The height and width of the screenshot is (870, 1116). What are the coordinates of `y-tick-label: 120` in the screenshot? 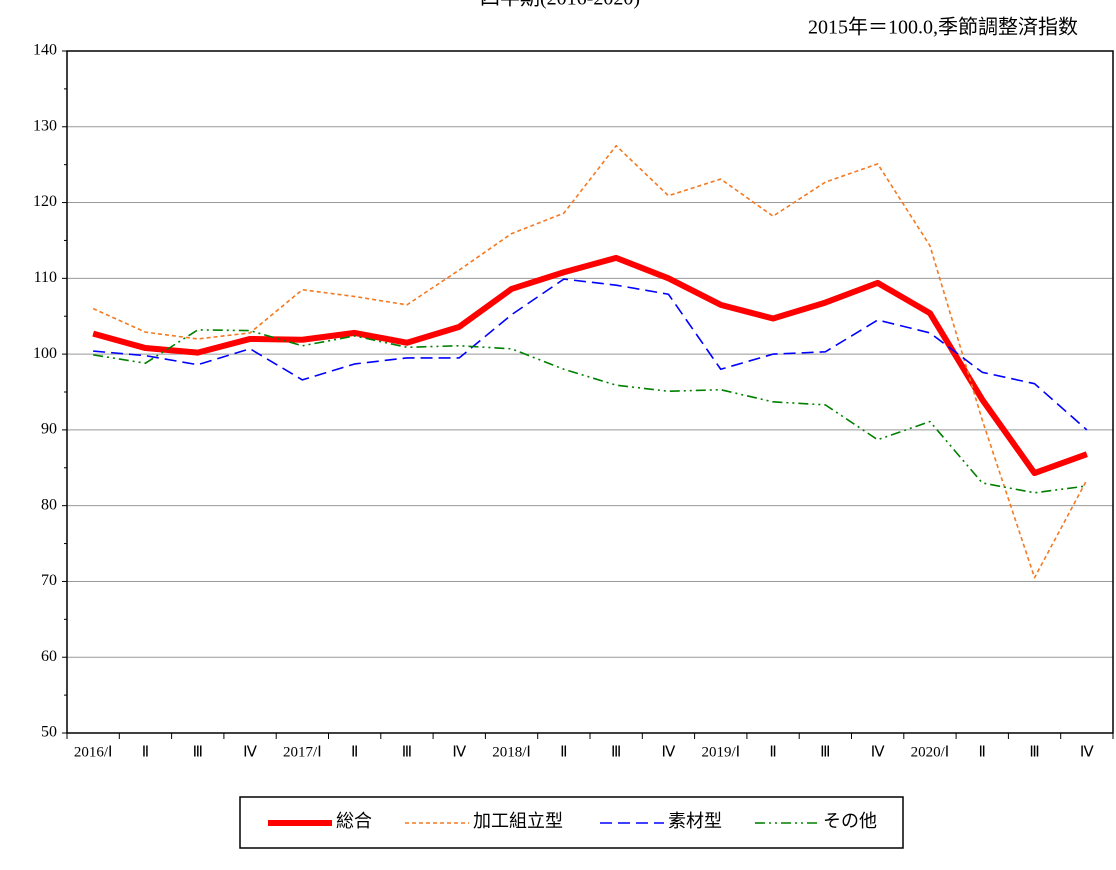 It's located at (45, 201).